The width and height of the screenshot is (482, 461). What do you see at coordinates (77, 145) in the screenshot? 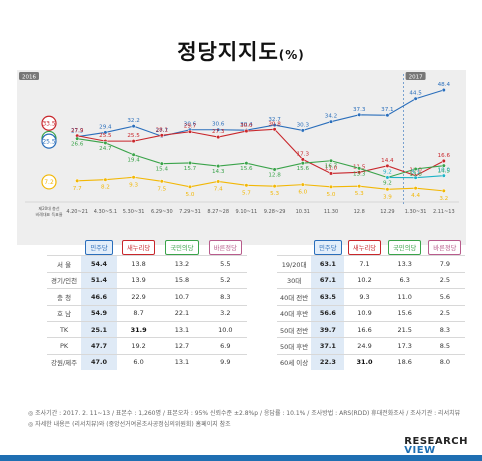
I see `data-label: 26.6` at bounding box center [77, 145].